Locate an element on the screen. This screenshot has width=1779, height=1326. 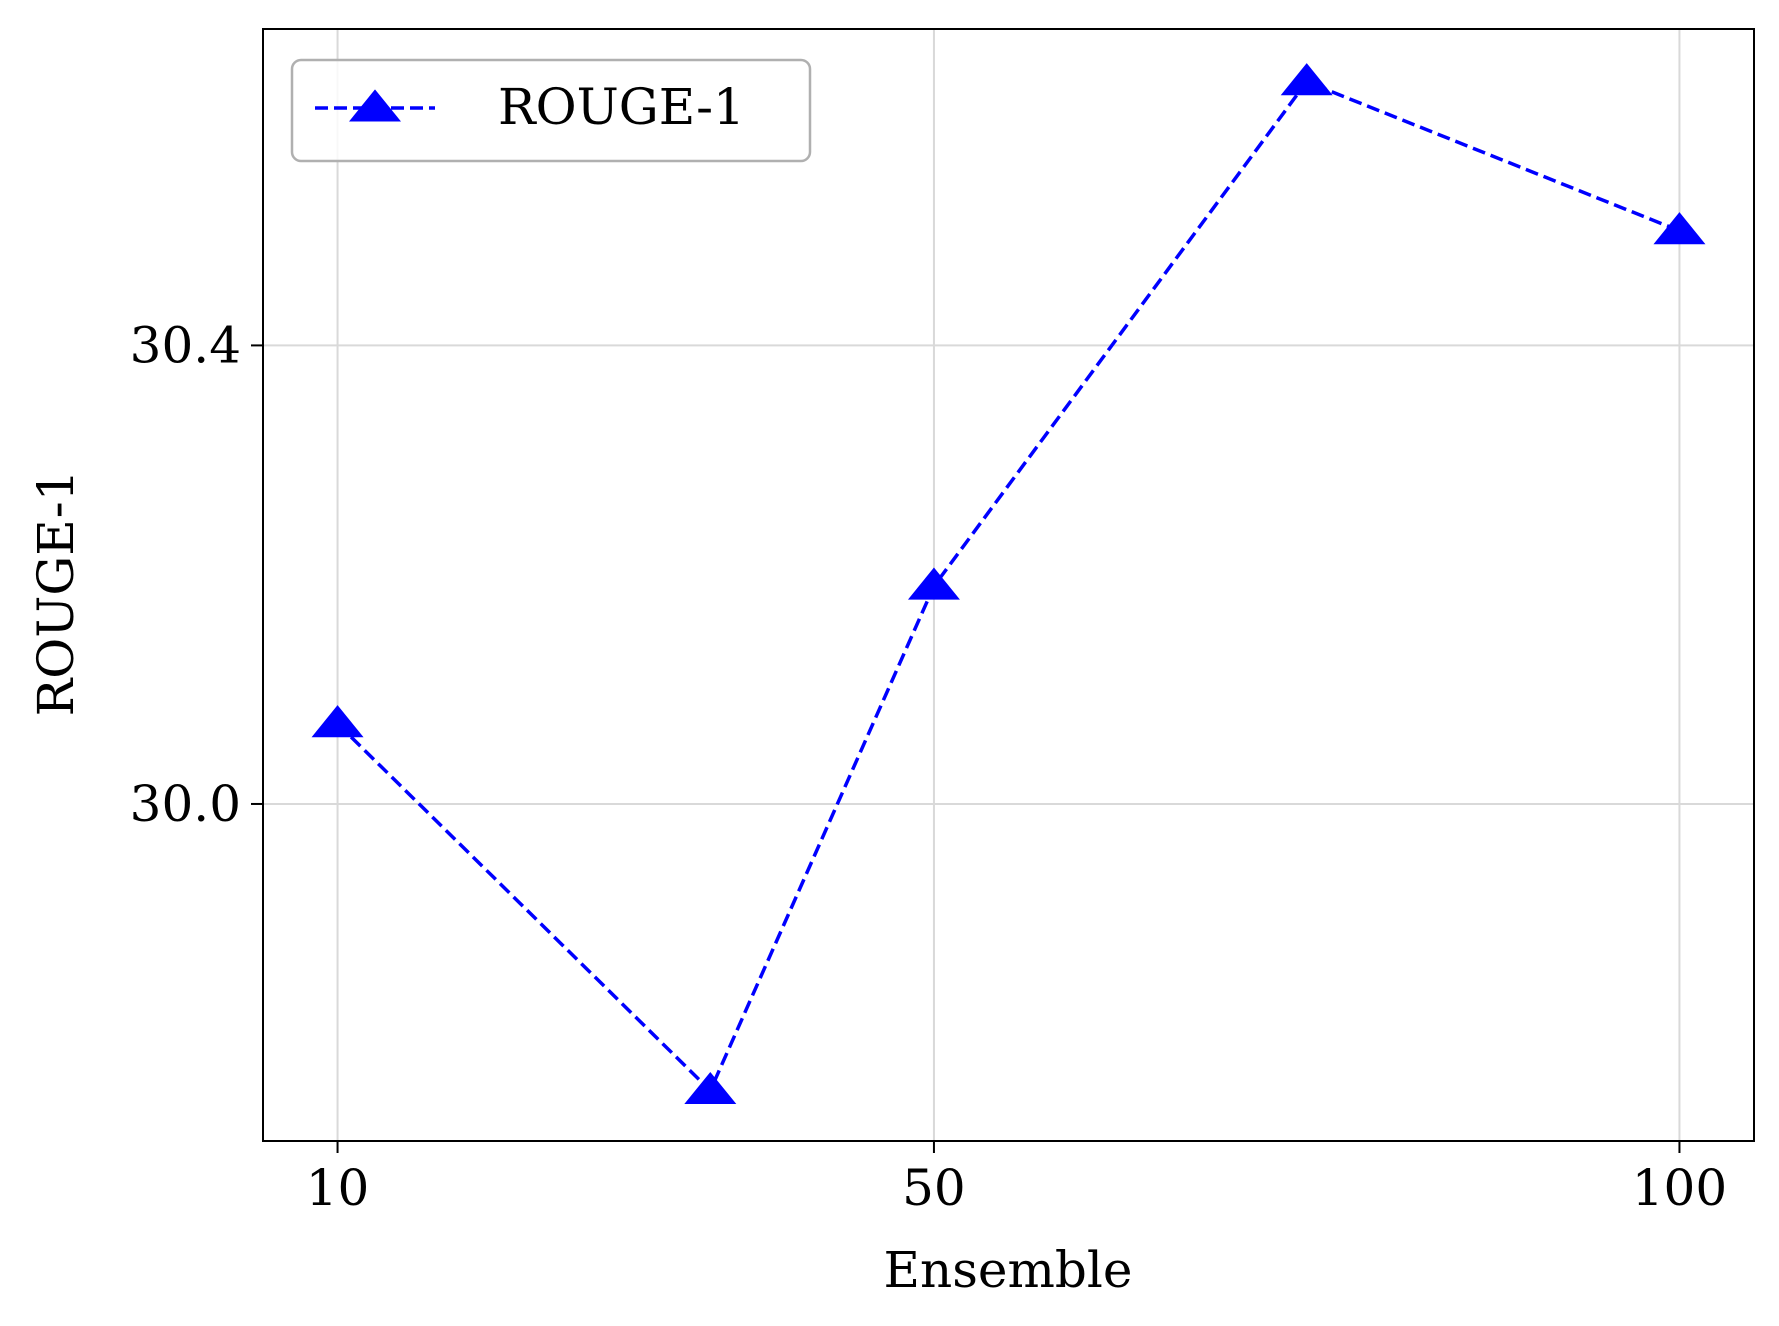
legend-label: ROUGE-1 is located at coordinates (621, 107).